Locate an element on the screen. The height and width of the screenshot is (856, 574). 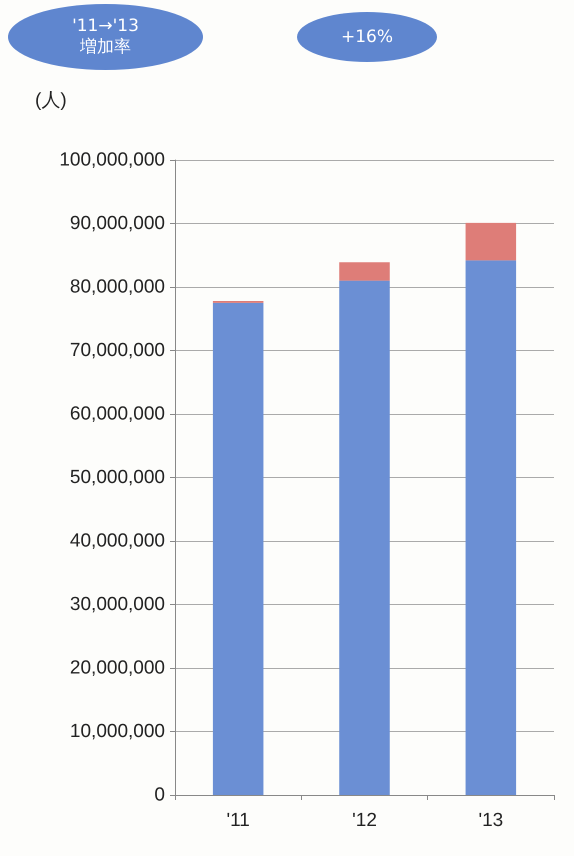
x-tick-label: '13 is located at coordinates (491, 820).